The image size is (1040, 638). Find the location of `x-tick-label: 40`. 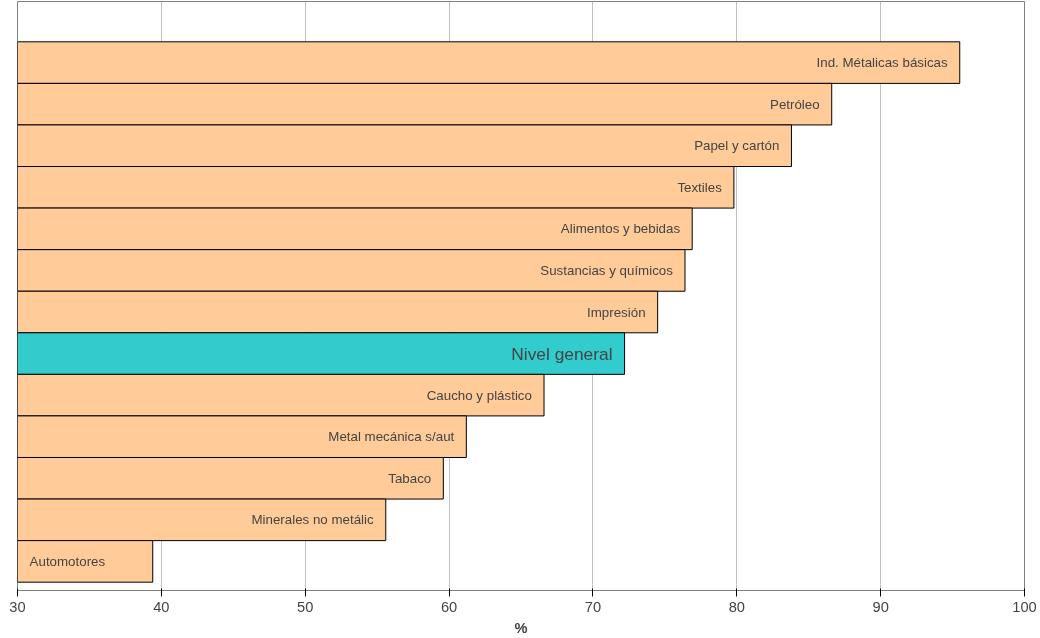

x-tick-label: 40 is located at coordinates (161, 606).